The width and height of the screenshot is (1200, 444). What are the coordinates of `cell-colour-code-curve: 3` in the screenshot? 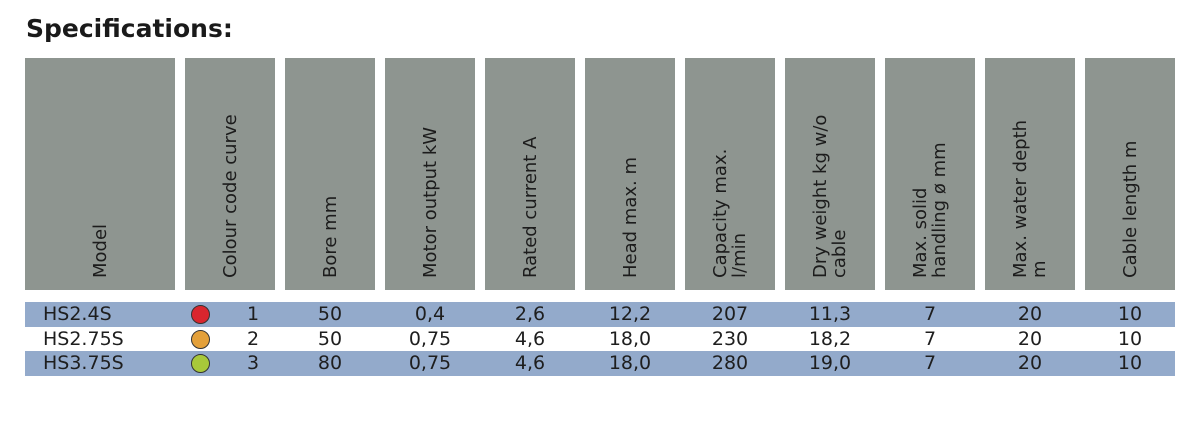 It's located at (253, 363).